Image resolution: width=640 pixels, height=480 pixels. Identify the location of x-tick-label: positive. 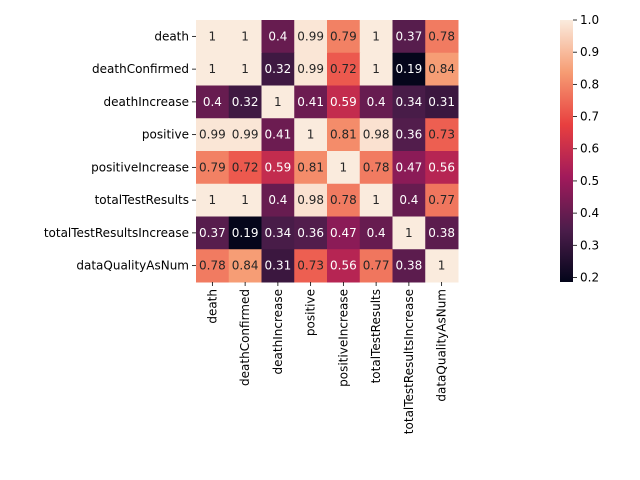
(311, 312).